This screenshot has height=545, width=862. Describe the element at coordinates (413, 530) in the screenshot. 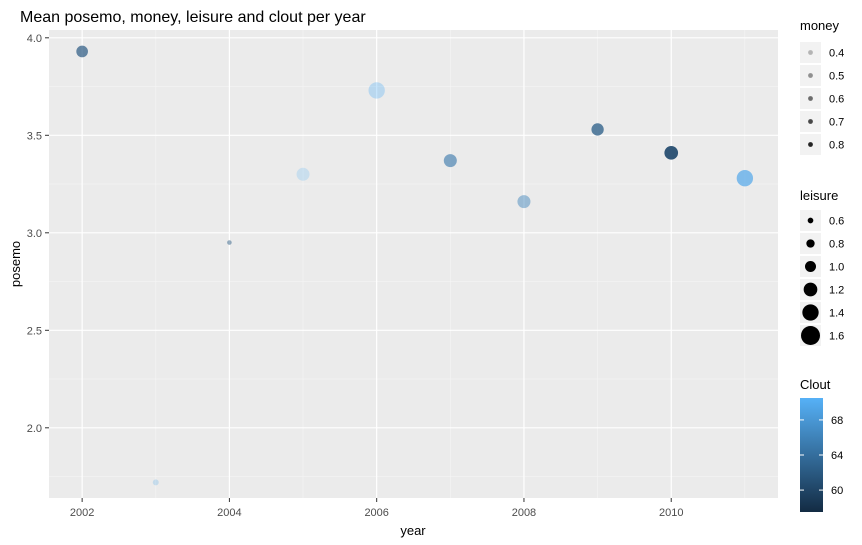

I see `x-axis-title: year` at that location.